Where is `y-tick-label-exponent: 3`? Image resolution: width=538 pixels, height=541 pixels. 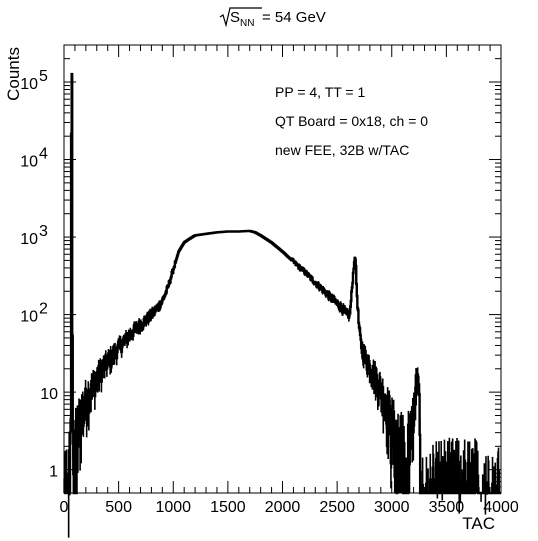
y-tick-label-exponent: 3 is located at coordinates (43, 231).